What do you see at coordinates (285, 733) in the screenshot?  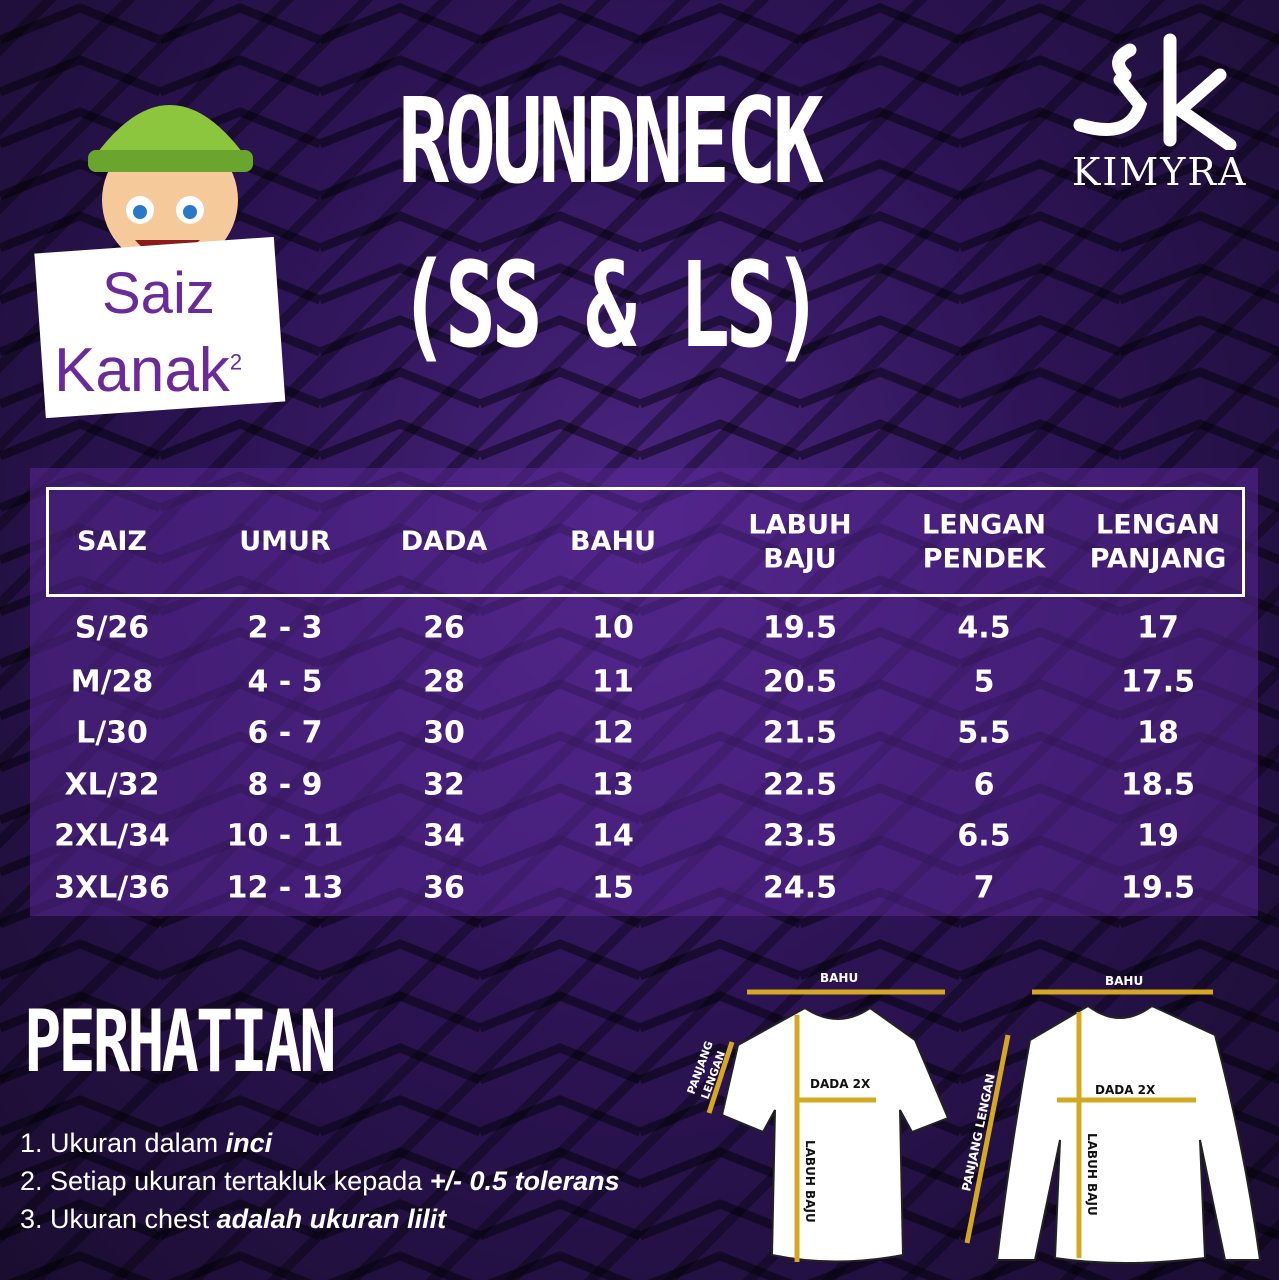 I see `table-cell: 6 - 7` at bounding box center [285, 733].